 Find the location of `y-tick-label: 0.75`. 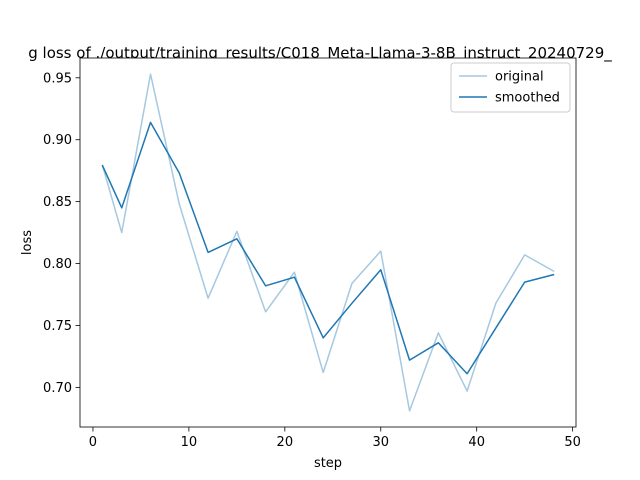

y-tick-label: 0.75 is located at coordinates (57, 326).